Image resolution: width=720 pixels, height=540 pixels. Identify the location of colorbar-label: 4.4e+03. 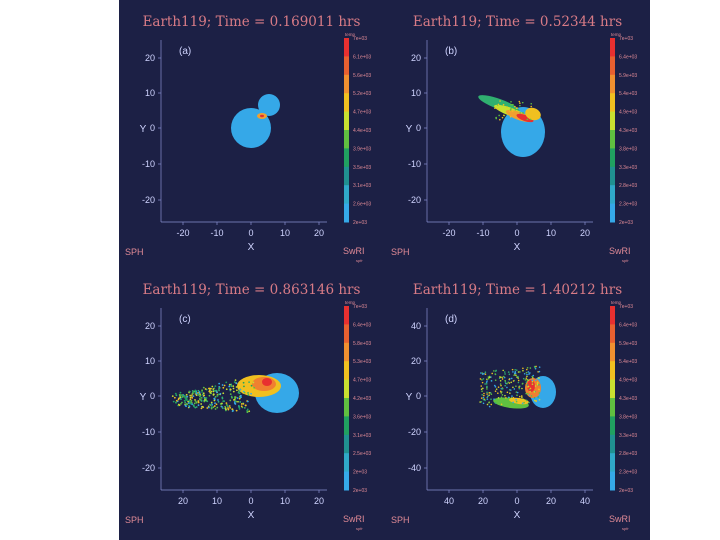
(362, 131).